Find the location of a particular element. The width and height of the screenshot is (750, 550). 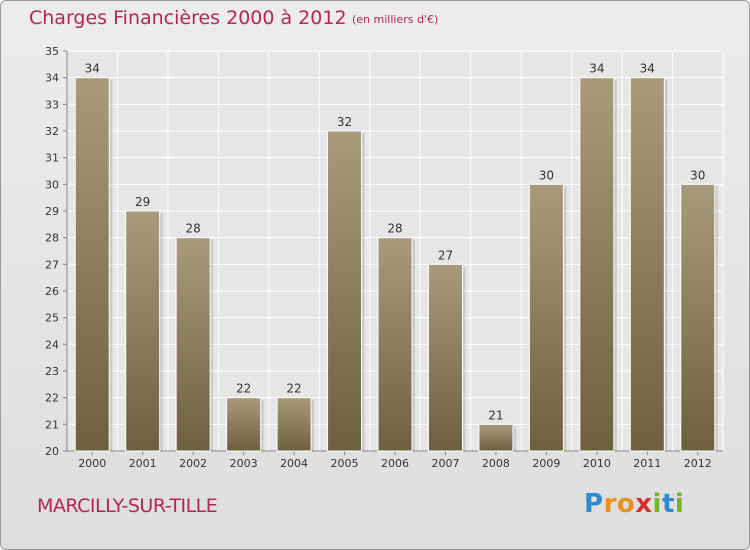

data-label-2009: 30 is located at coordinates (546, 175).